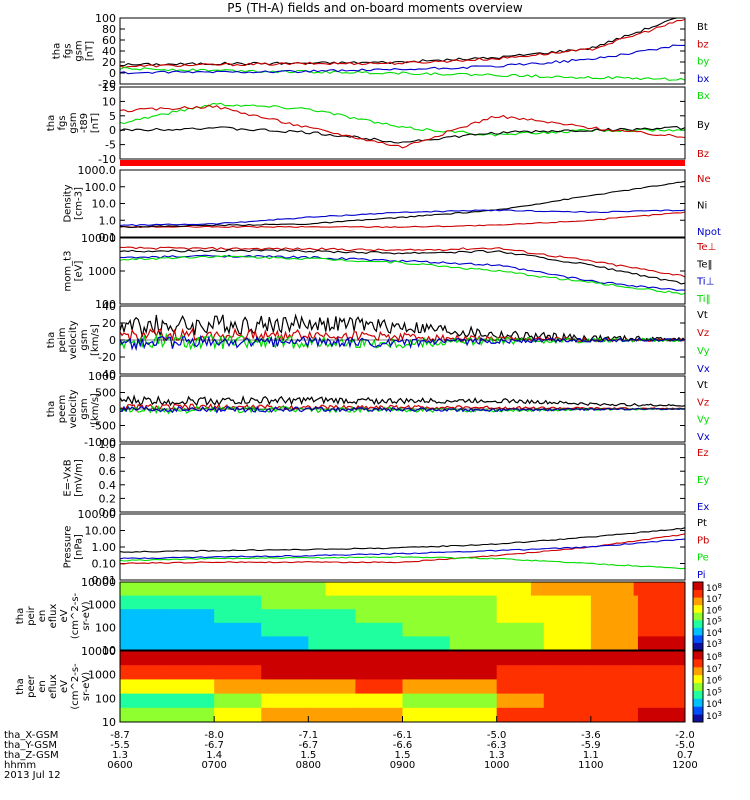 This screenshot has width=750, height=800. Describe the element at coordinates (702, 315) in the screenshot. I see `legend-label: Vt` at that location.